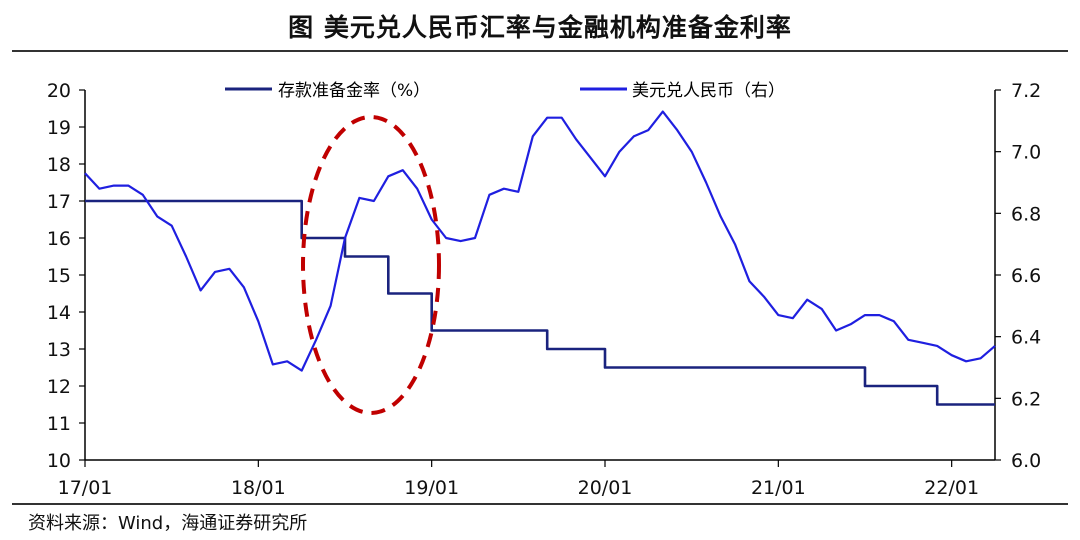 The image size is (1080, 540). Describe the element at coordinates (354, 91) in the screenshot. I see `legend-label-reserve: 存款准备金率（%）` at that location.